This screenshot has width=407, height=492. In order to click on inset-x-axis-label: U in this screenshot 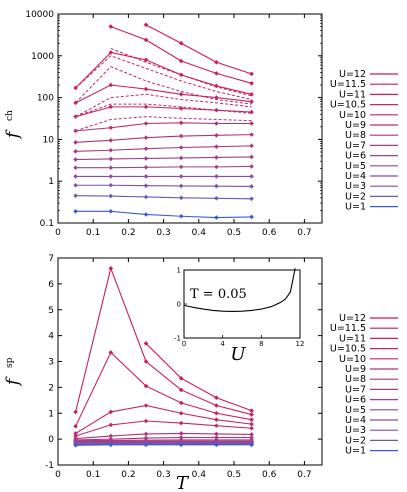, I will do `click(238, 354)`.